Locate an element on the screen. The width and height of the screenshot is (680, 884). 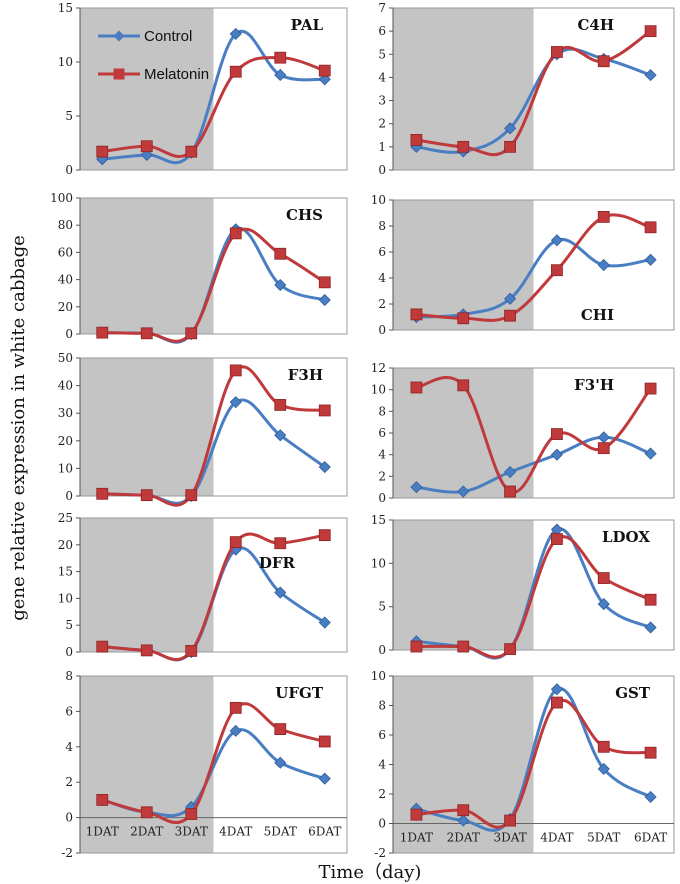
y-tick-label: 3 is located at coordinates (382, 101).